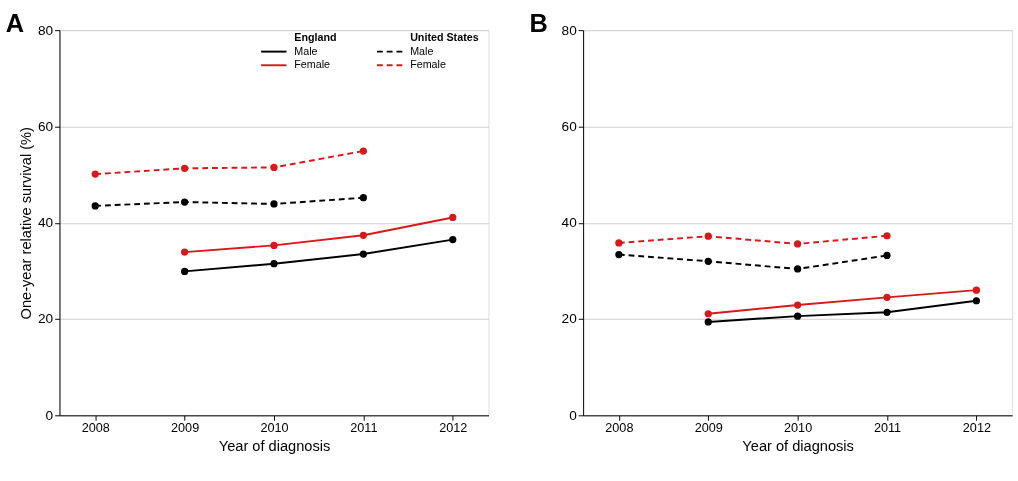 This screenshot has height=481, width=1018. Describe the element at coordinates (315, 36) in the screenshot. I see `annotation: England` at that location.